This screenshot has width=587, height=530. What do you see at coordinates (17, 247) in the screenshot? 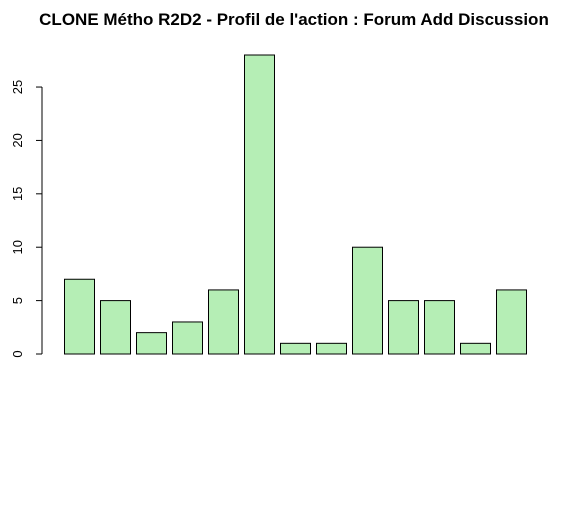
I see `y-tick-label: 10` at bounding box center [17, 247].